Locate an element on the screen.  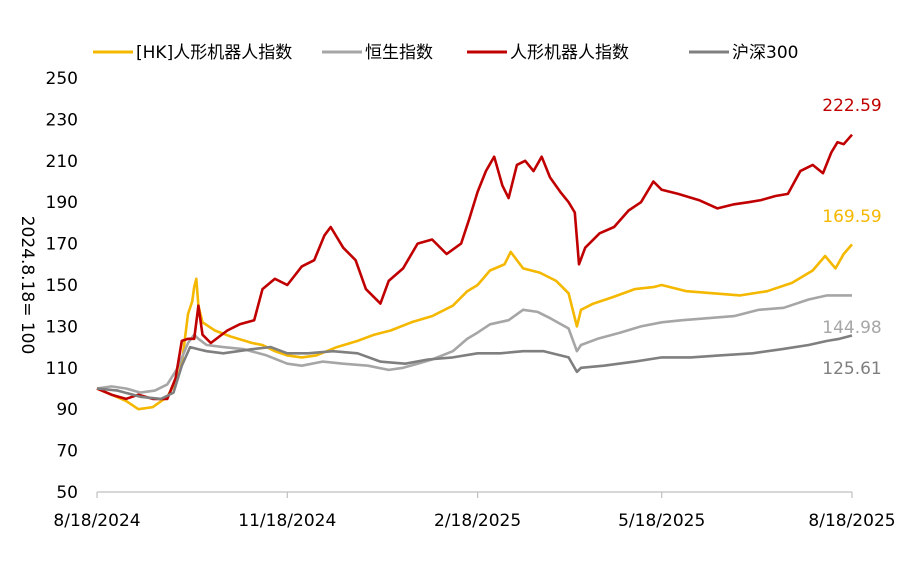
y-tick-label: 90 is located at coordinates (67, 410).